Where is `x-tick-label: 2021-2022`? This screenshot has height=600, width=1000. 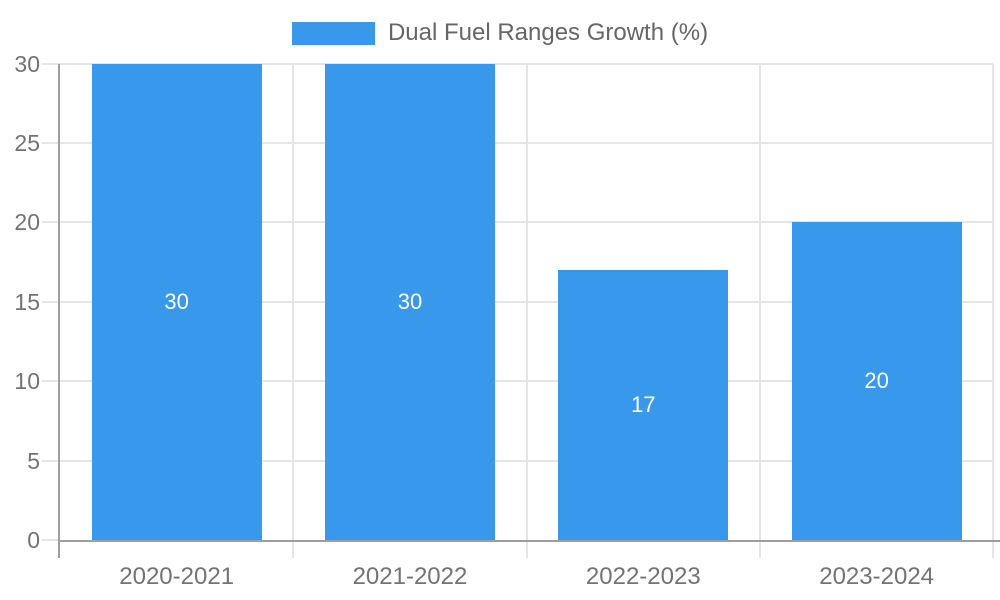
x-tick-label: 2021-2022 is located at coordinates (410, 576).